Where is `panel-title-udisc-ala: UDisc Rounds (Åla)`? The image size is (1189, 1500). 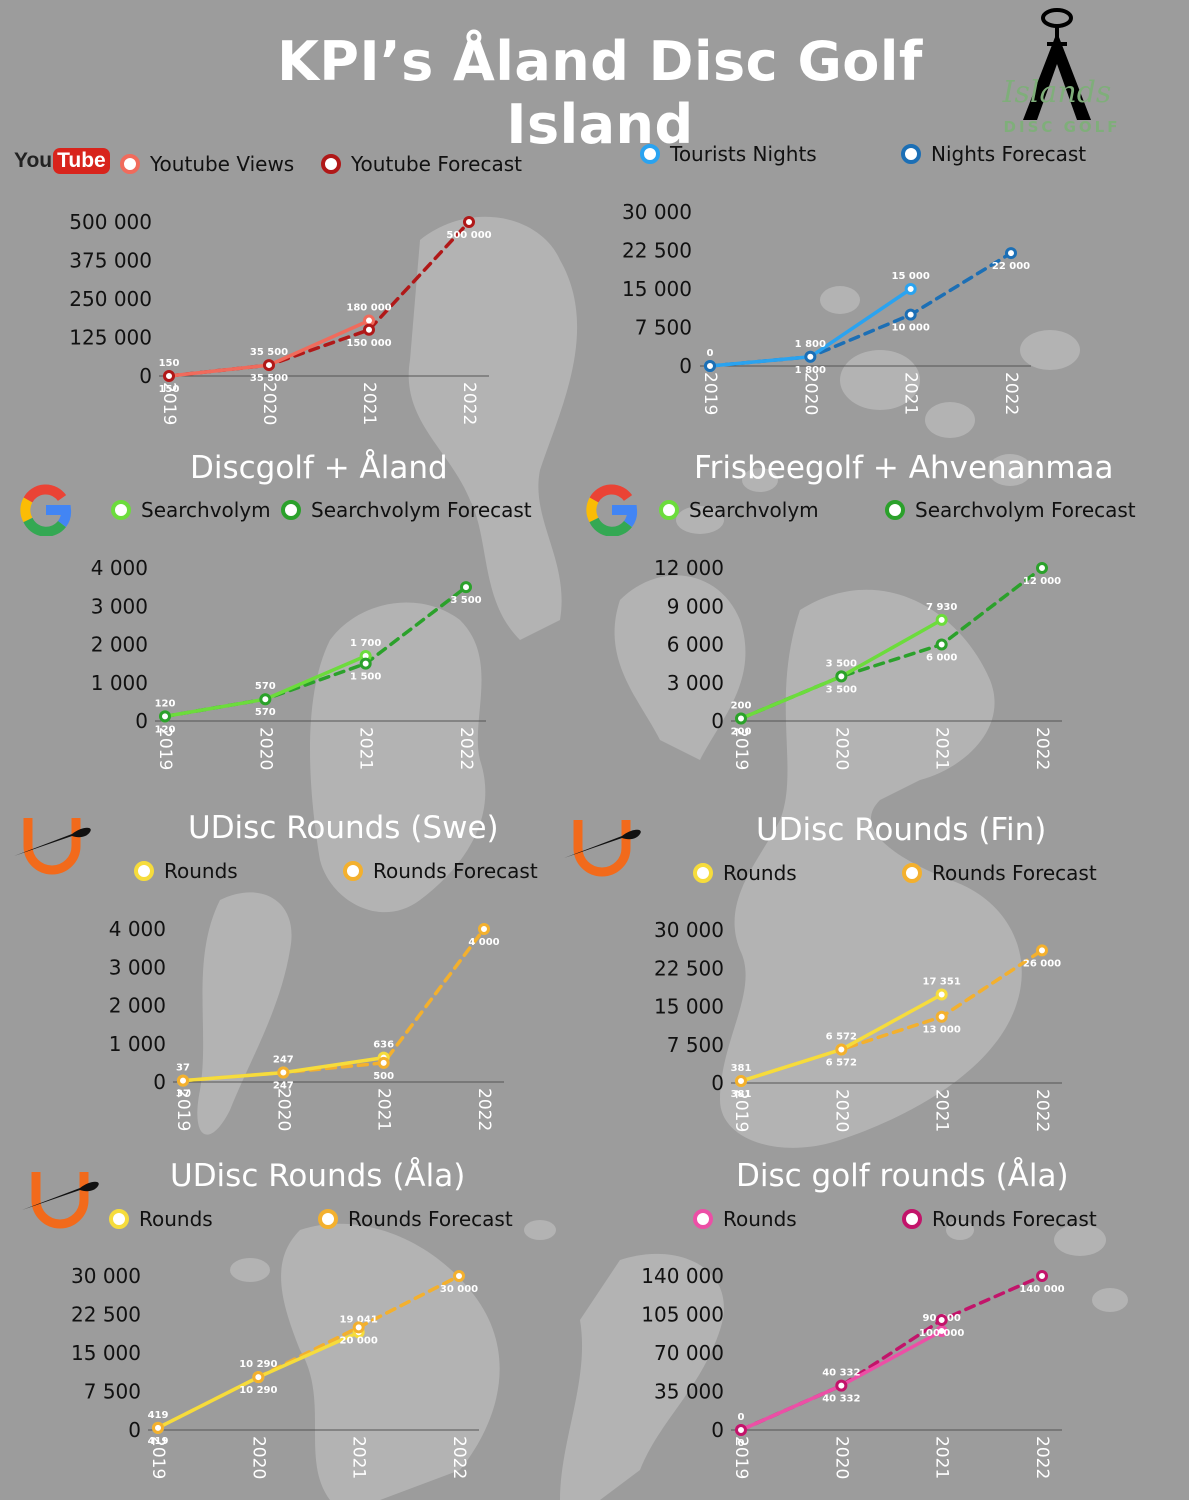 panel-title-udisc-ala: UDisc Rounds (Åla) is located at coordinates (318, 1176).